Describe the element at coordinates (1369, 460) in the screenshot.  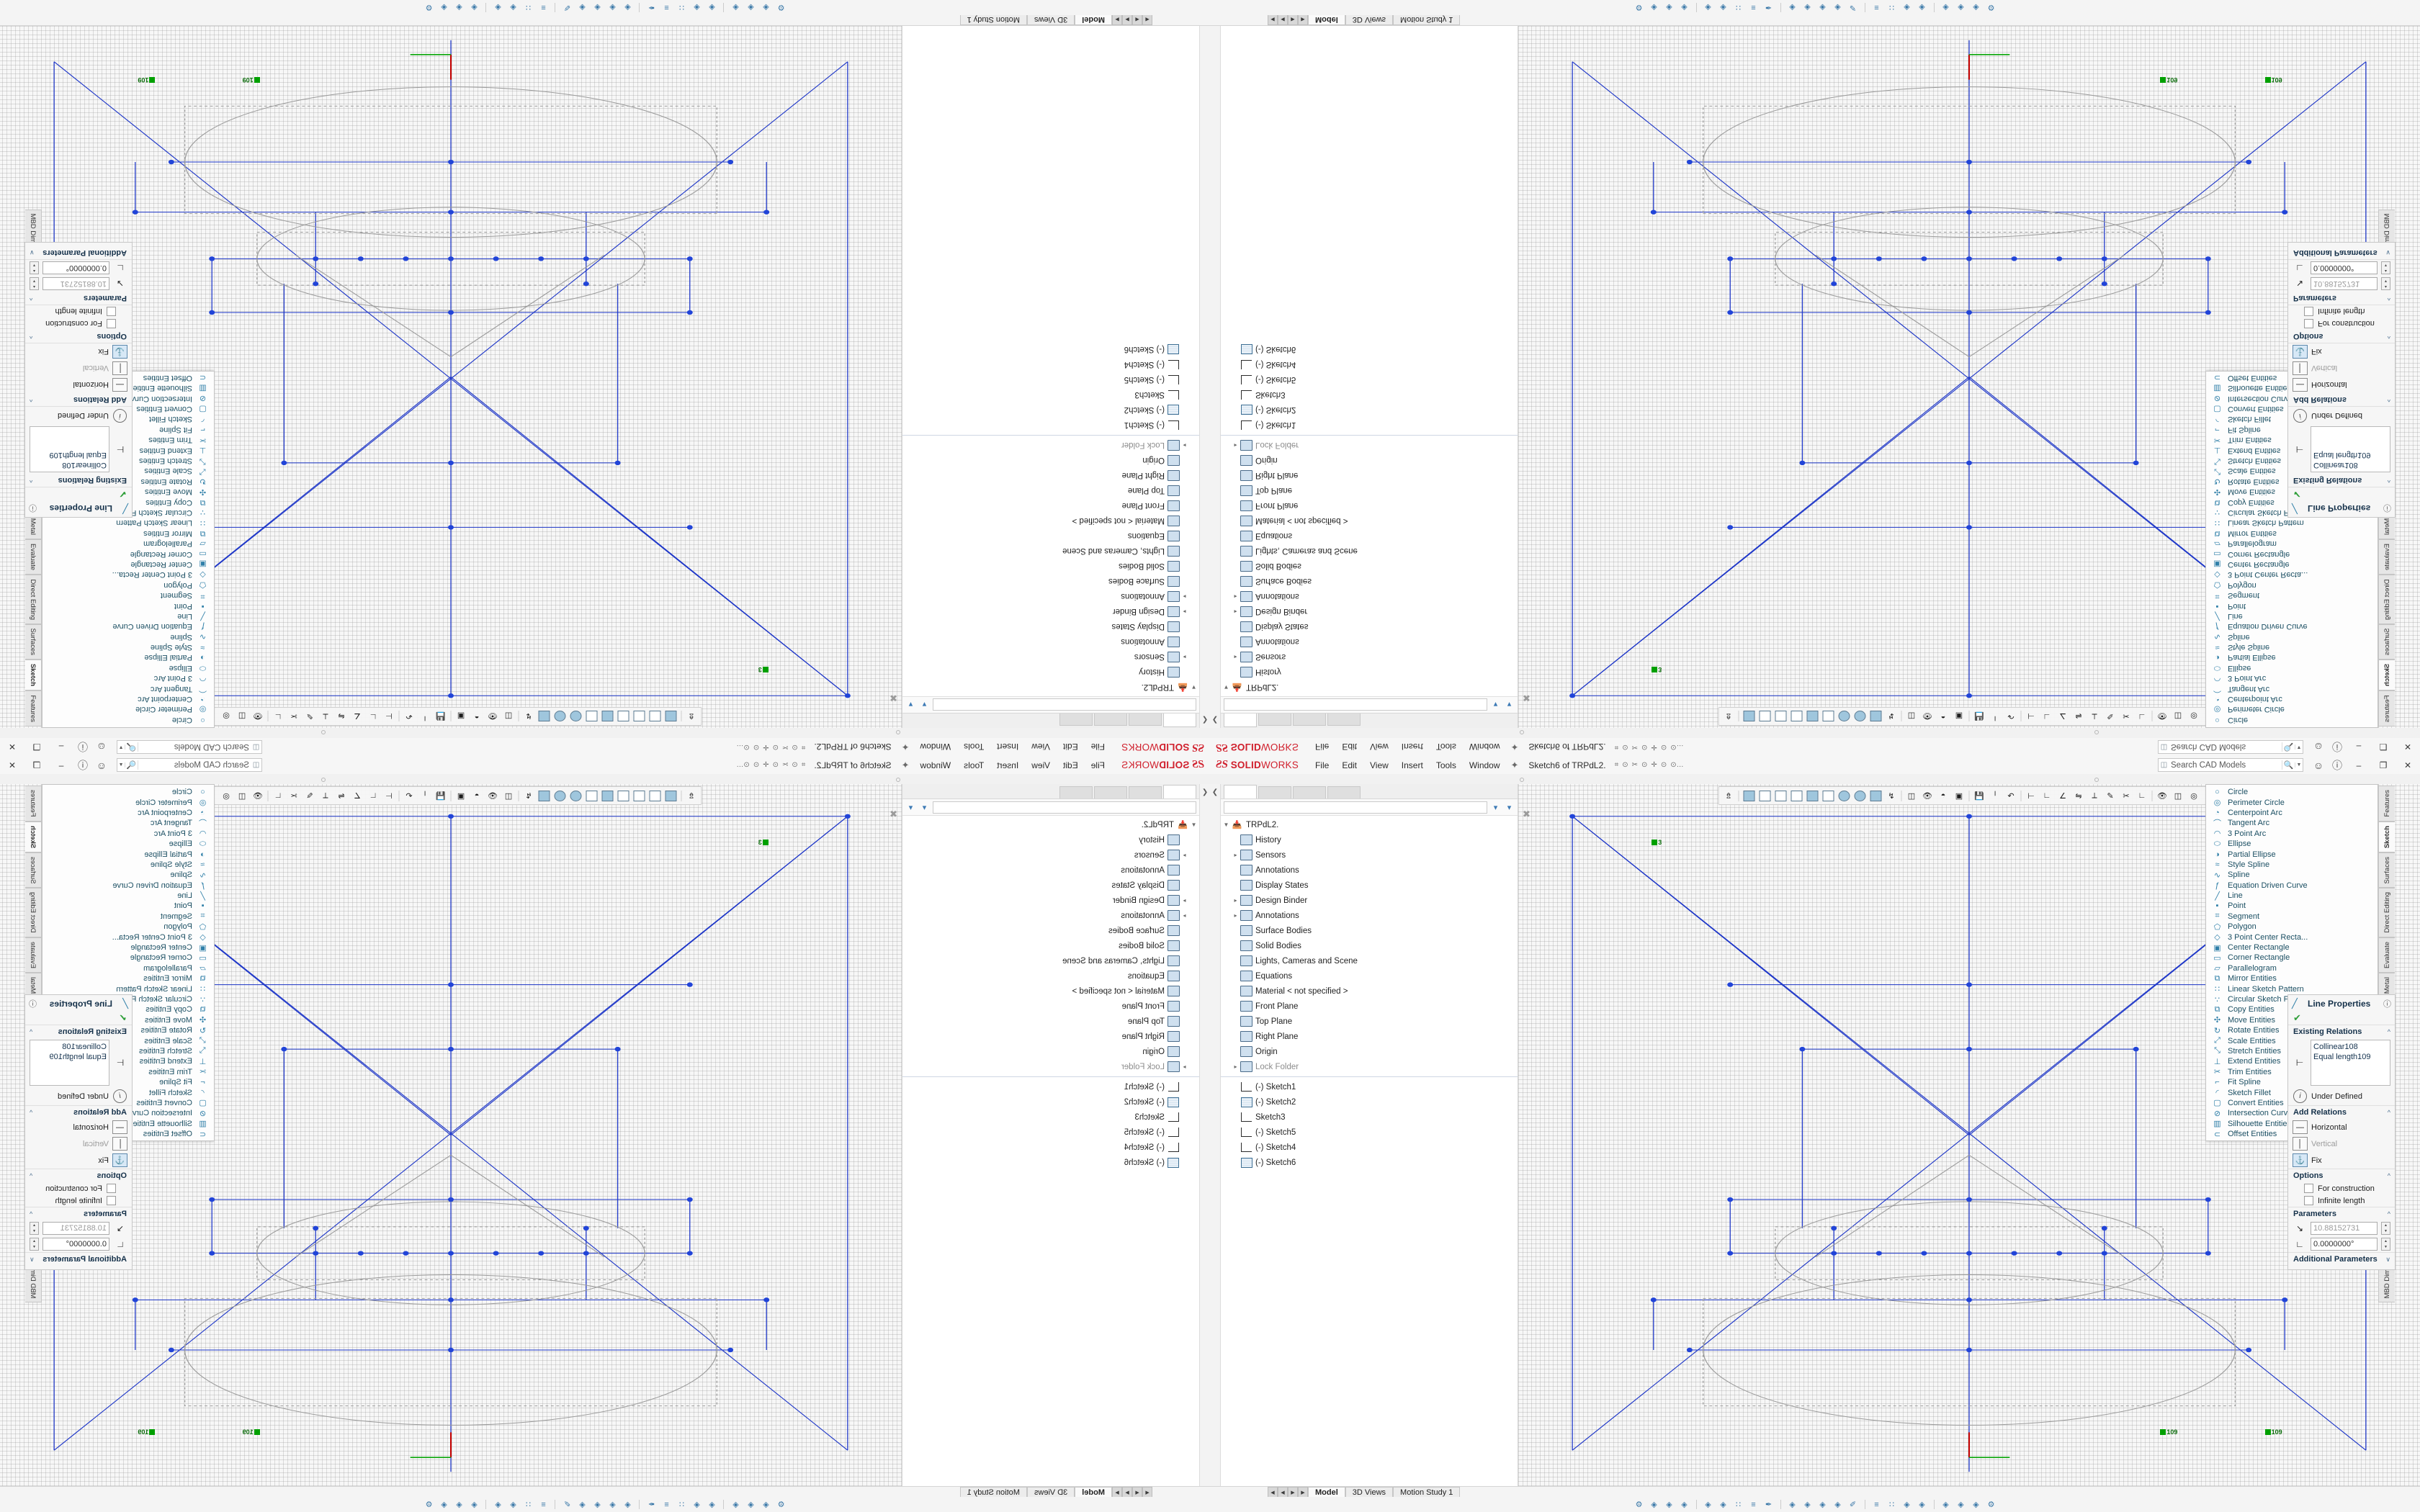
I see `feature-tree-row-14: Origin` at that location.